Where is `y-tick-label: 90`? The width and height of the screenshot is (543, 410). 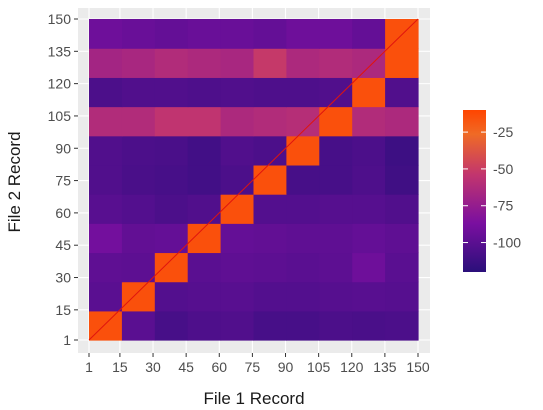 y-tick-label: 90 is located at coordinates (63, 148).